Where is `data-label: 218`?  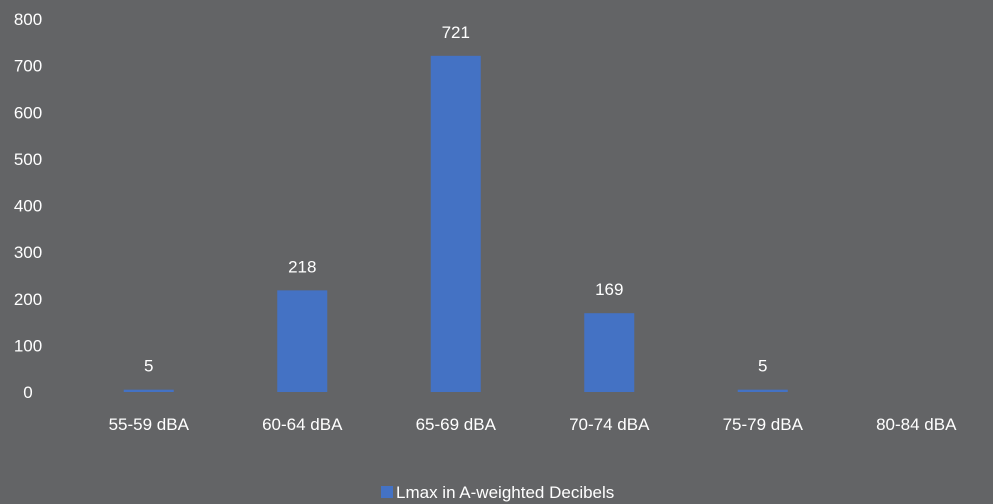 data-label: 218 is located at coordinates (302, 266).